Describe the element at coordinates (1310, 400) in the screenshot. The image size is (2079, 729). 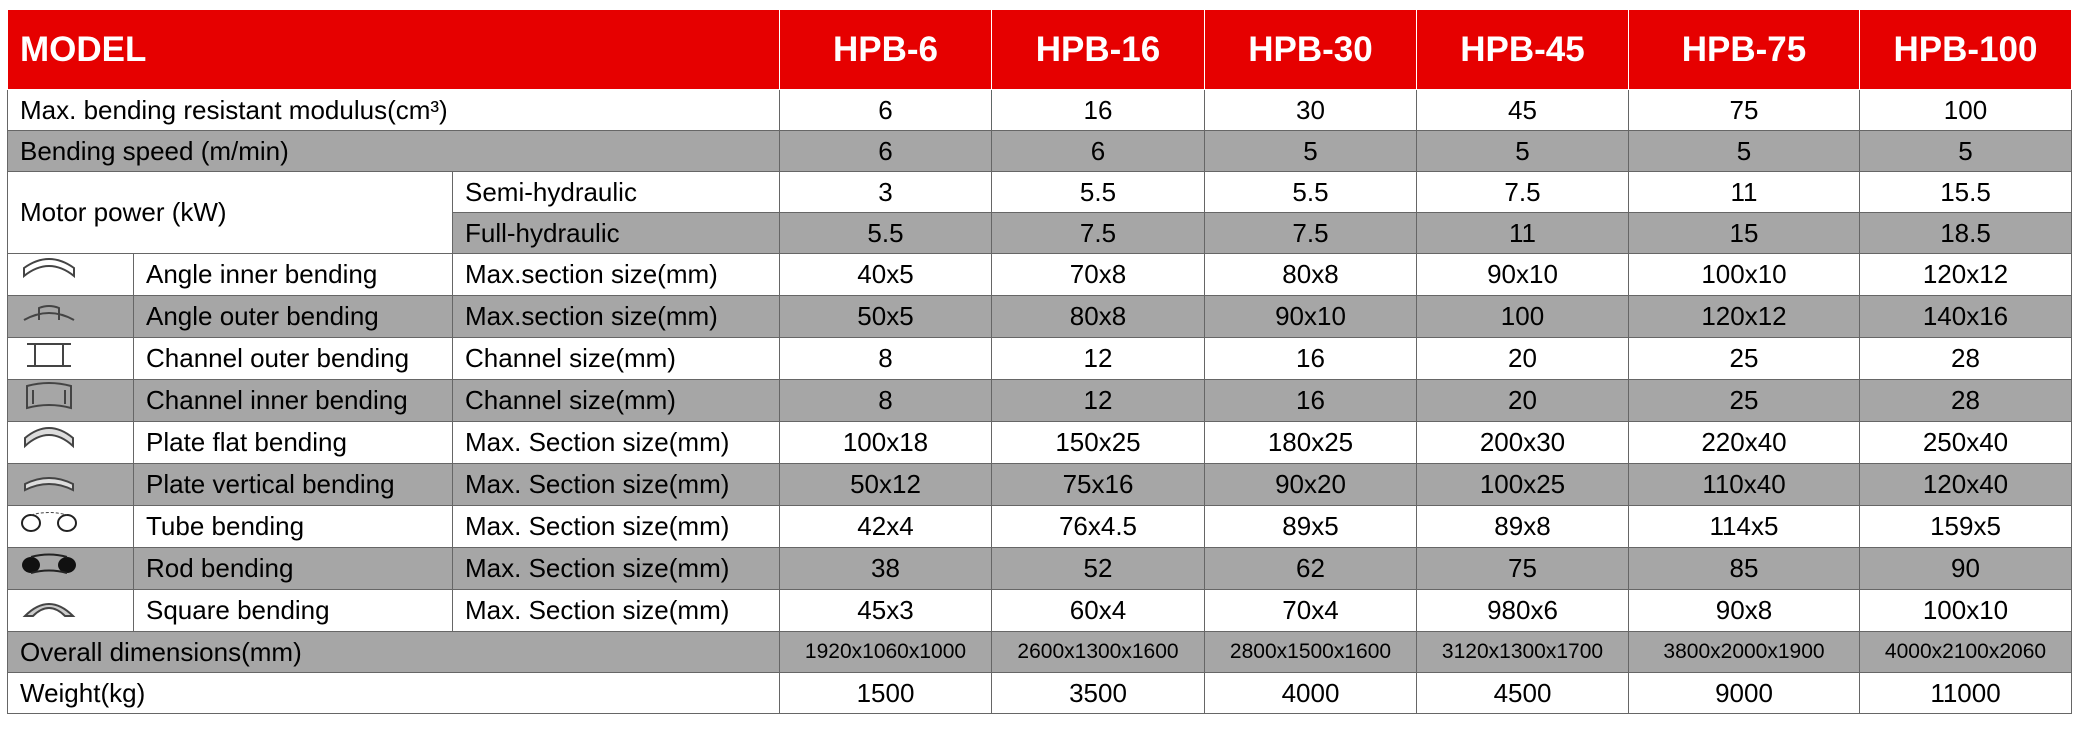
I see `value-cell: 16` at that location.